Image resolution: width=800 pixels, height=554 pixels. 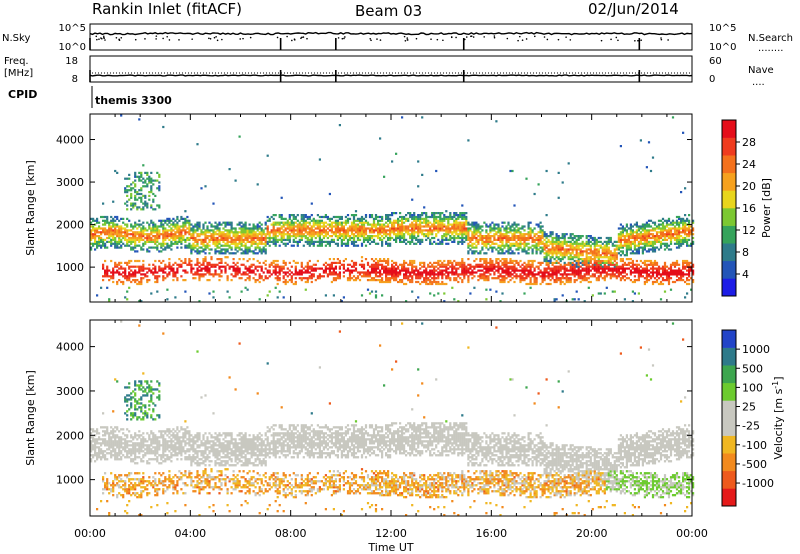 What do you see at coordinates (391, 75) in the screenshot?
I see `freq-trace` at bounding box center [391, 75].